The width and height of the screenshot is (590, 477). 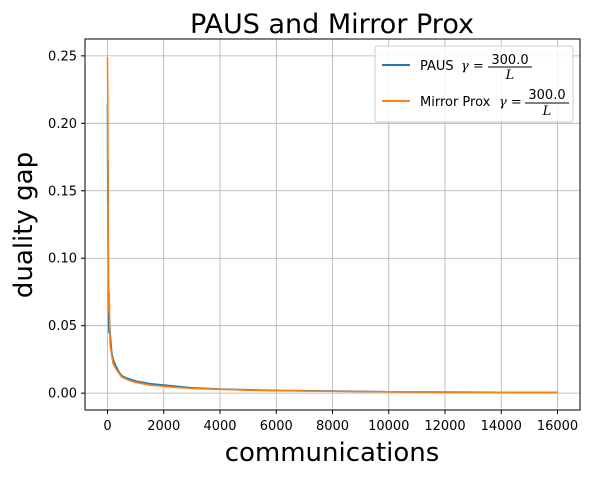 I want to click on x-axis-label: communications, so click(x=332, y=453).